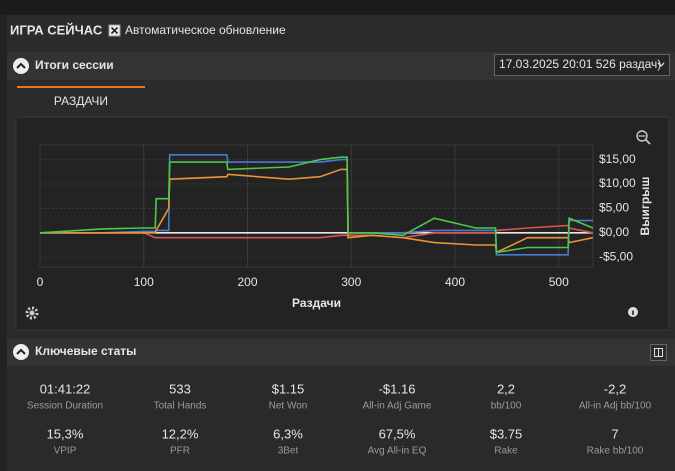  I want to click on checkbox-mark, so click(114, 30).